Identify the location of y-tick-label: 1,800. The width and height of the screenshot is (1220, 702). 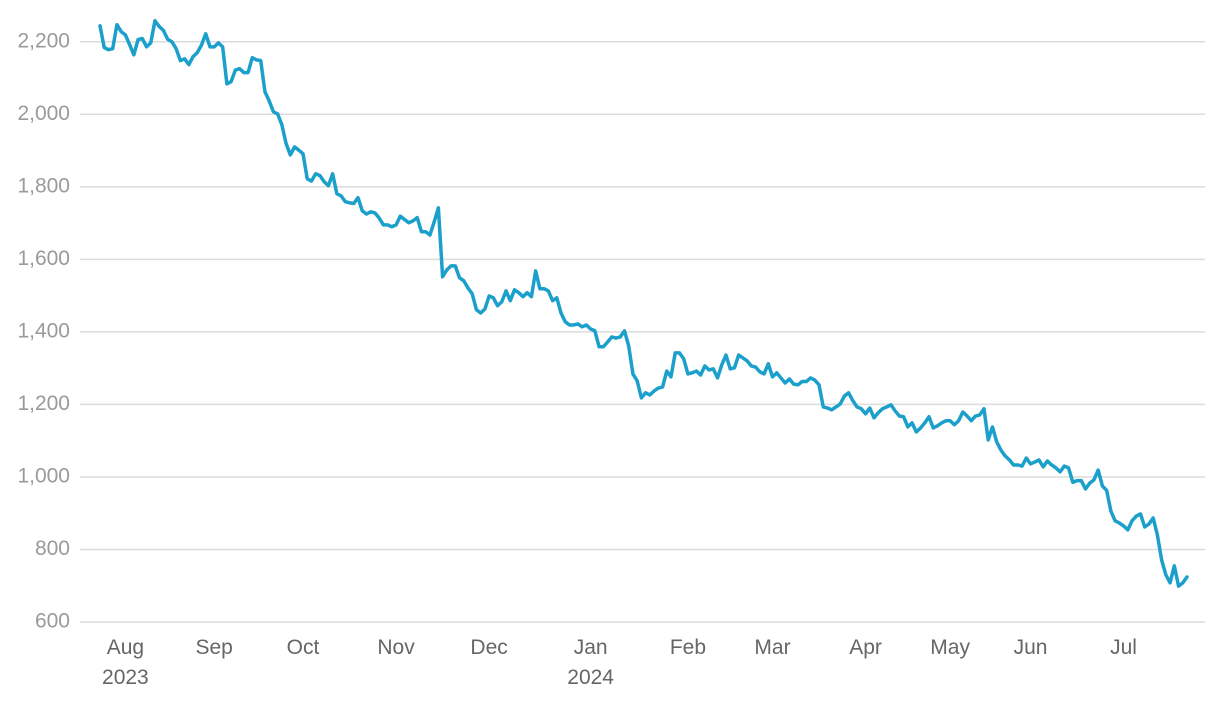
(43, 185).